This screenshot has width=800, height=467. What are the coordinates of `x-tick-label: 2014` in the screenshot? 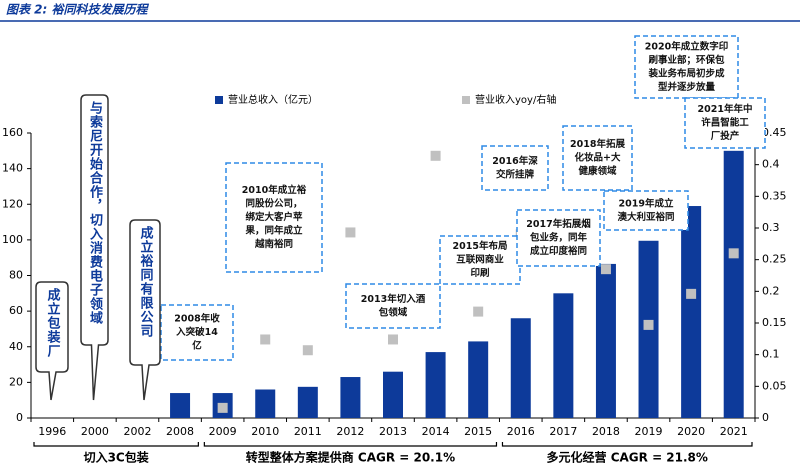 It's located at (436, 431).